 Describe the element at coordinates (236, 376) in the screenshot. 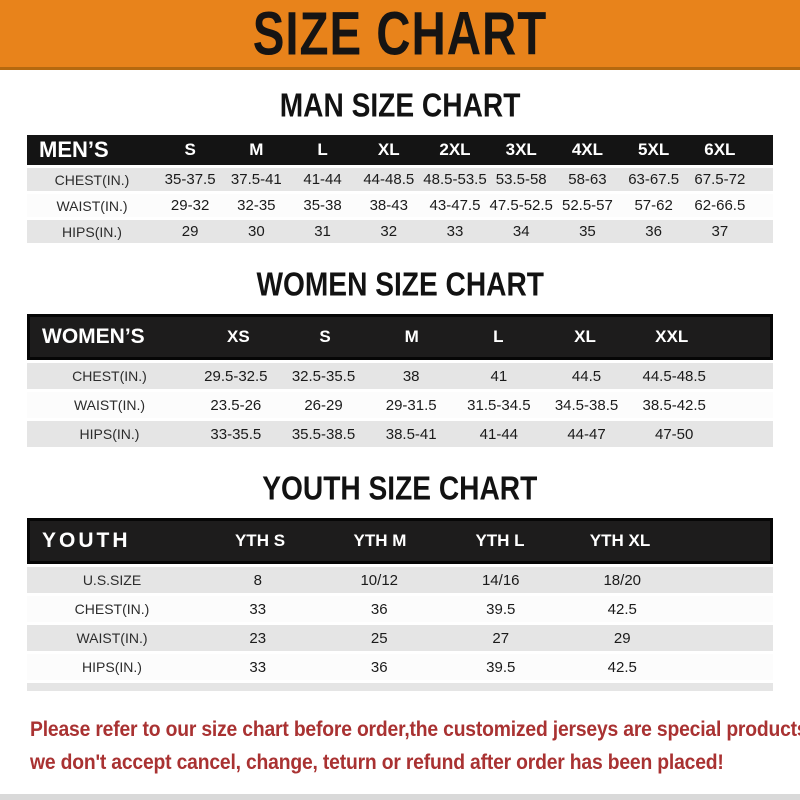

I see `table-cell: 29.5-32.5` at that location.